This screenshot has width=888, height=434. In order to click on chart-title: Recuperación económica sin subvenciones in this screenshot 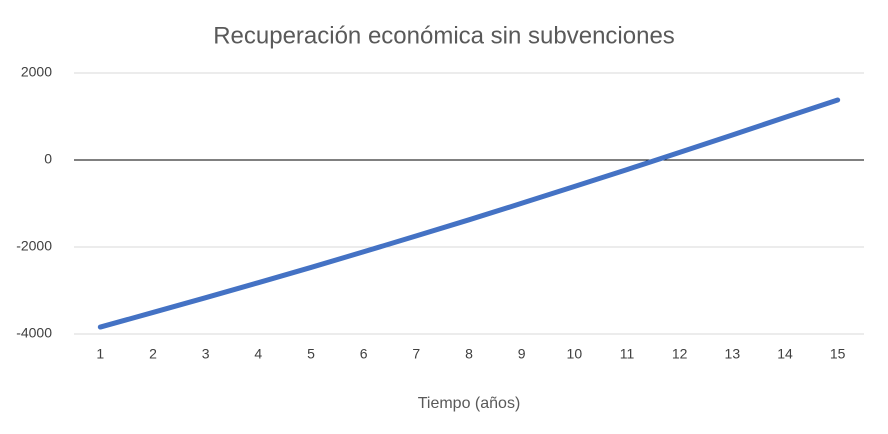, I will do `click(444, 35)`.